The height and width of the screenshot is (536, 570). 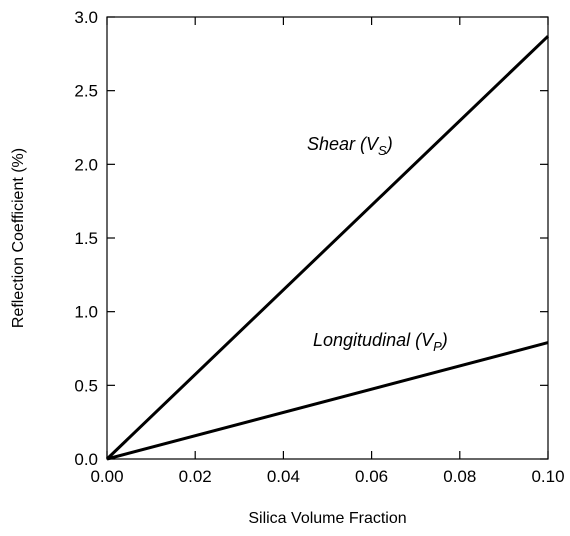 What do you see at coordinates (459, 476) in the screenshot?
I see `x-tick-label: 0.08` at bounding box center [459, 476].